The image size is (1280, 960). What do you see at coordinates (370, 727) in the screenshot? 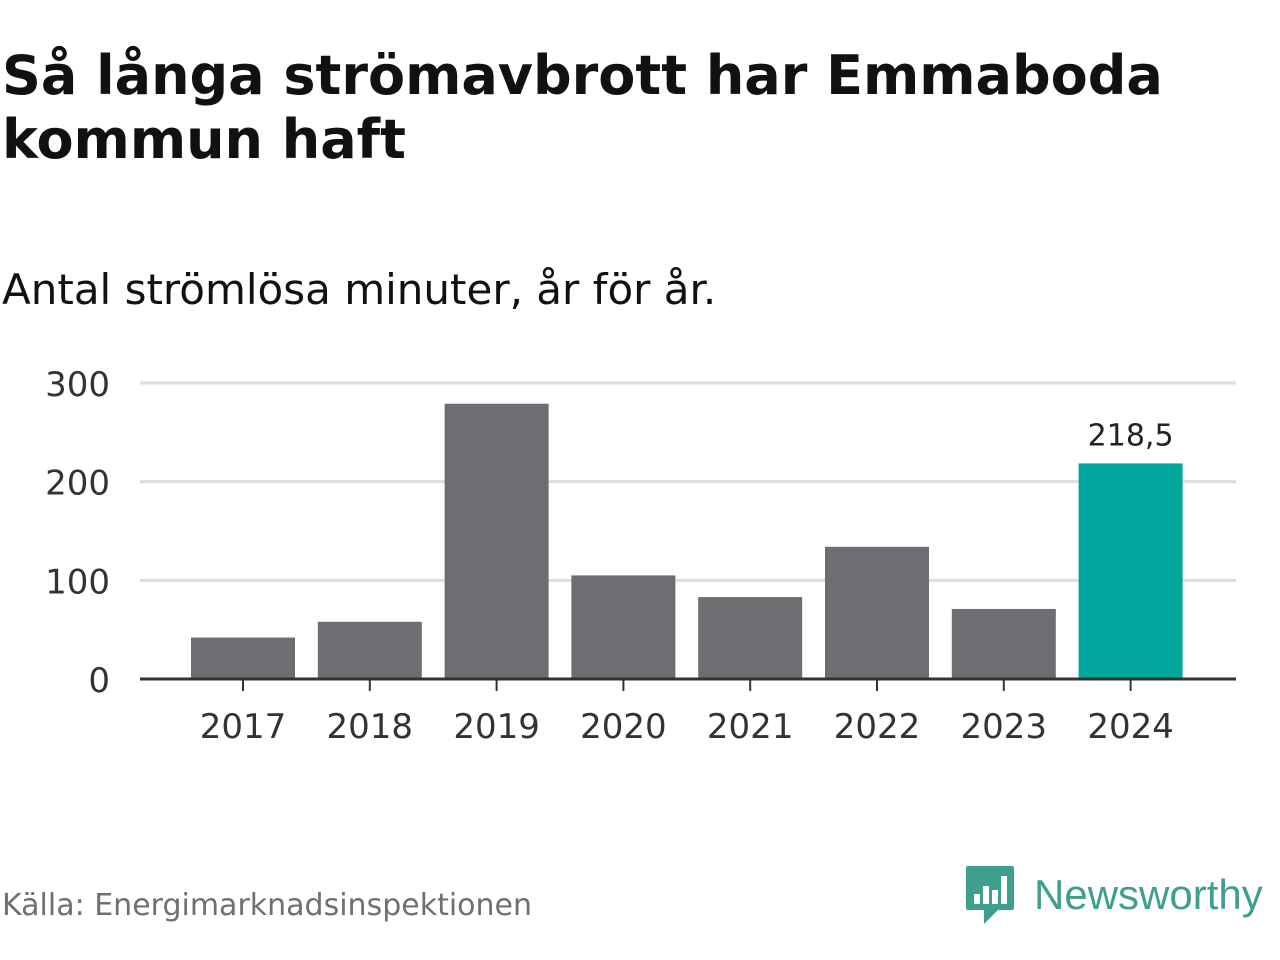
I see `x-tick-label: 2018` at bounding box center [370, 727].